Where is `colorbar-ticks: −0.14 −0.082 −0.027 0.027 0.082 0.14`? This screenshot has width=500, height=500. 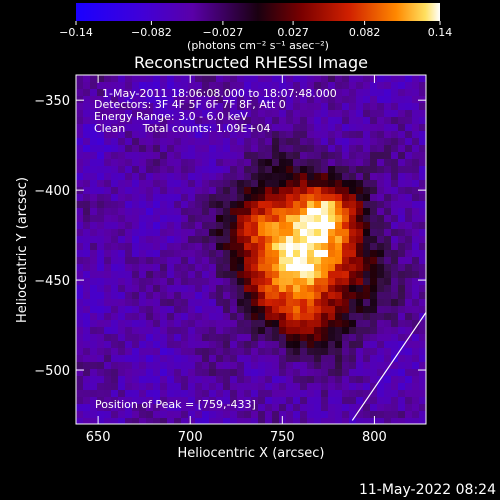
colorbar-ticks: −0.14 −0.082 −0.027 0.027 0.082 0.14 is located at coordinates (255, 30).